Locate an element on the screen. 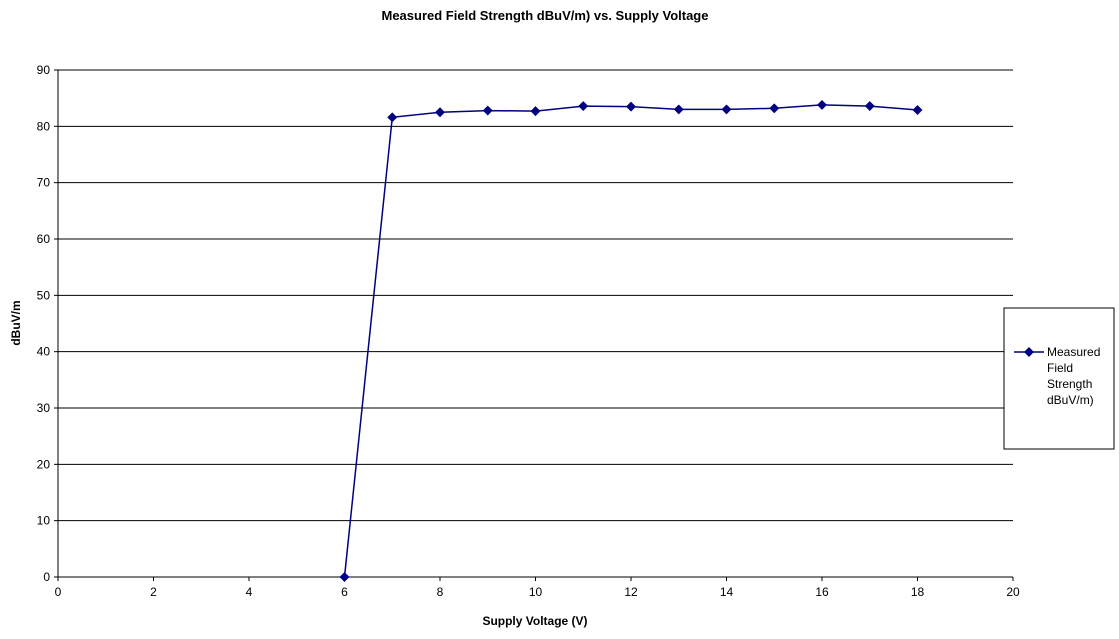 This screenshot has width=1119, height=639. legend-label-line-1: Measured is located at coordinates (1073, 352).